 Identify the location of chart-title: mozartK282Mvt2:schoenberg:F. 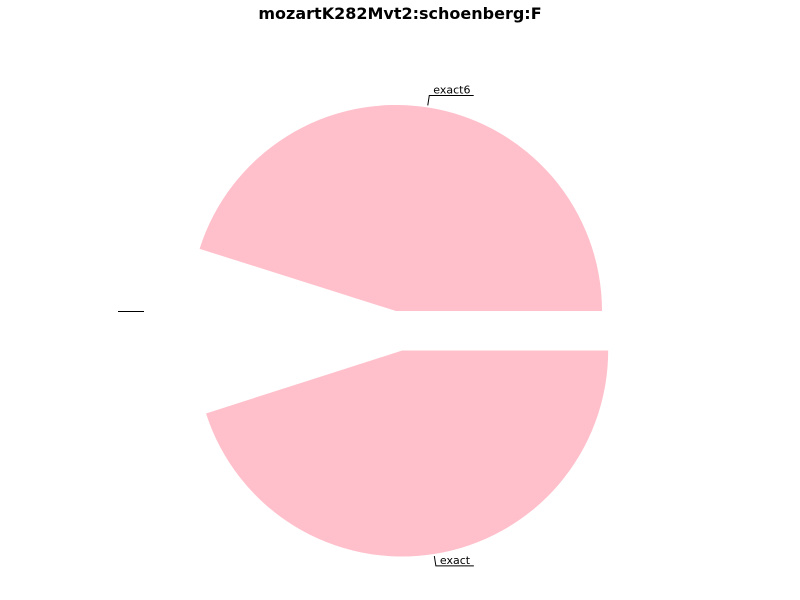
(400, 13).